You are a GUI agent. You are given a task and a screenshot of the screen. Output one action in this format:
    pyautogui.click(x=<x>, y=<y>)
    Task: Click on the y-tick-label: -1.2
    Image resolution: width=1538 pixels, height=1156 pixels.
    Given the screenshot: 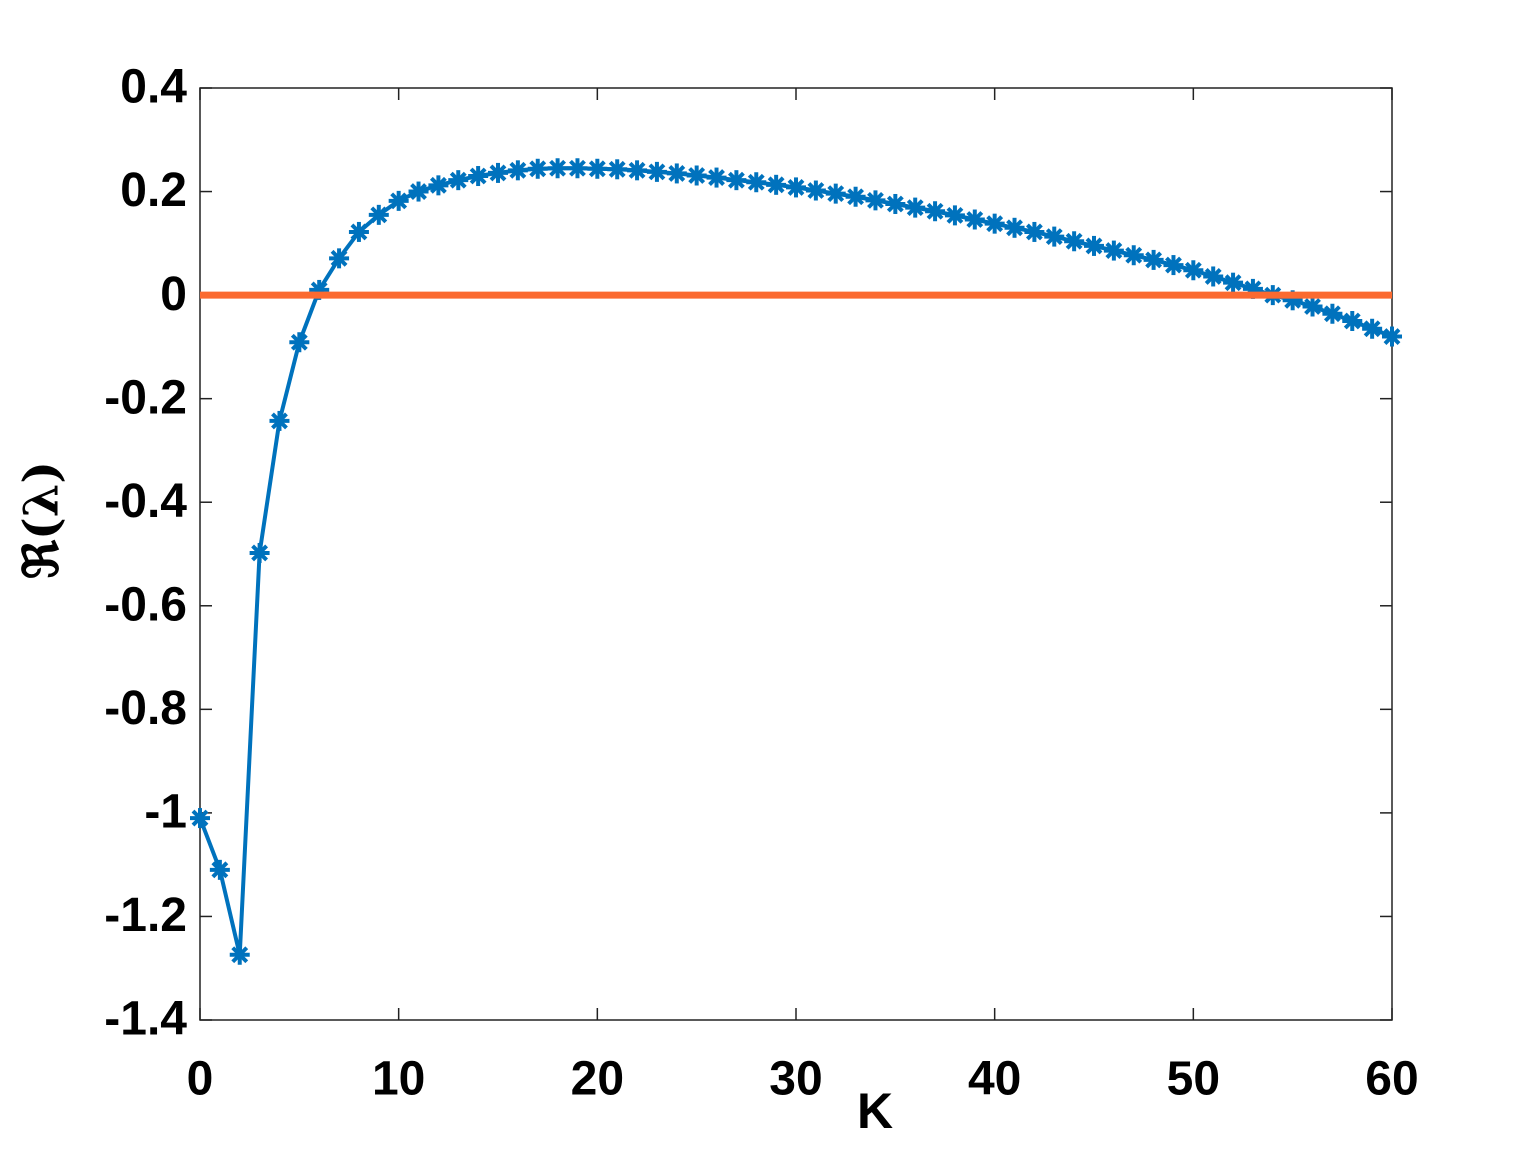 What is the action you would take?
    pyautogui.click(x=145, y=915)
    